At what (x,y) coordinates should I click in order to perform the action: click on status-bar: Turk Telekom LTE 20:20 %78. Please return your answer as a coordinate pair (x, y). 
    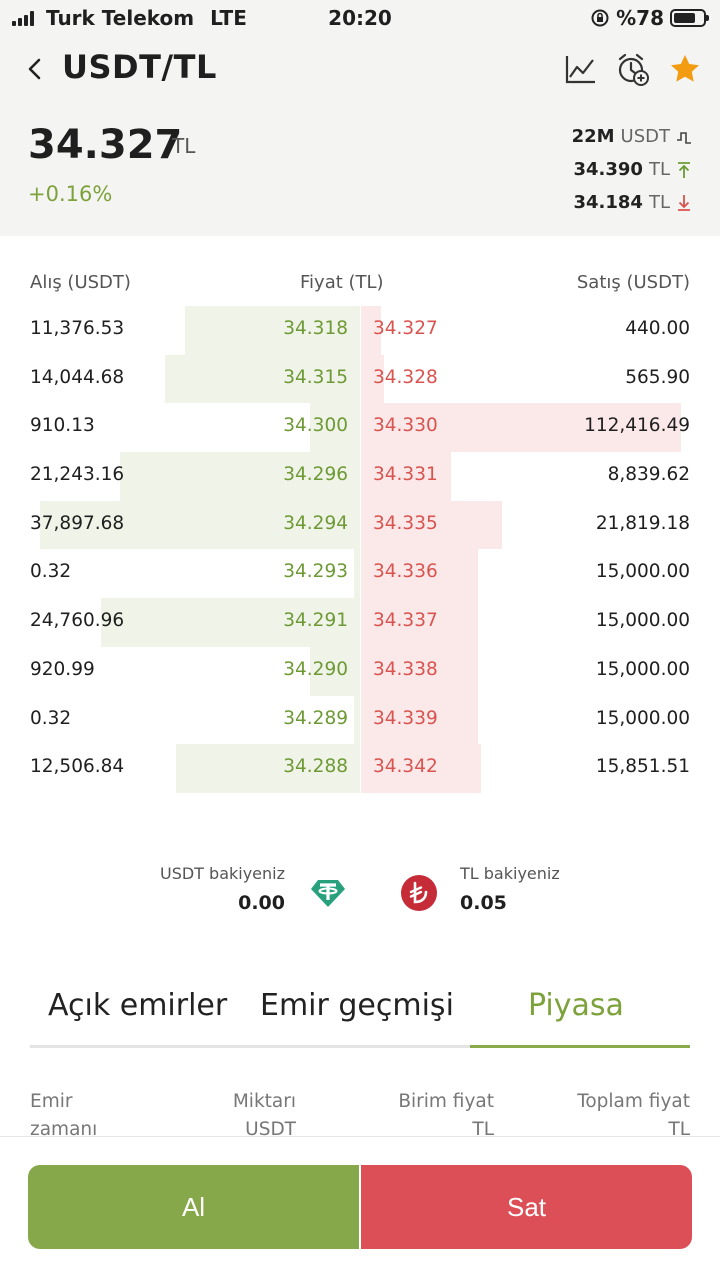
    Looking at the image, I should click on (360, 19).